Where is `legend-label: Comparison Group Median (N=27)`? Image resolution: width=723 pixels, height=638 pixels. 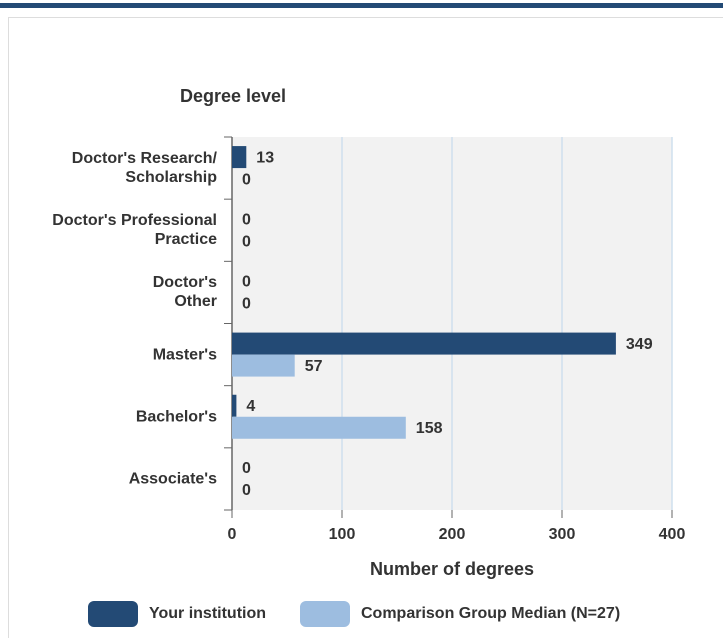
legend-label: Comparison Group Median (N=27) is located at coordinates (490, 613).